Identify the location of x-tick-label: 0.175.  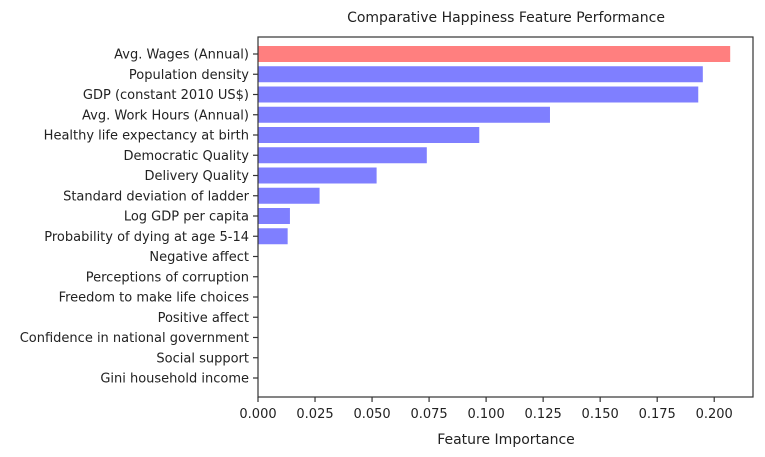
(657, 414).